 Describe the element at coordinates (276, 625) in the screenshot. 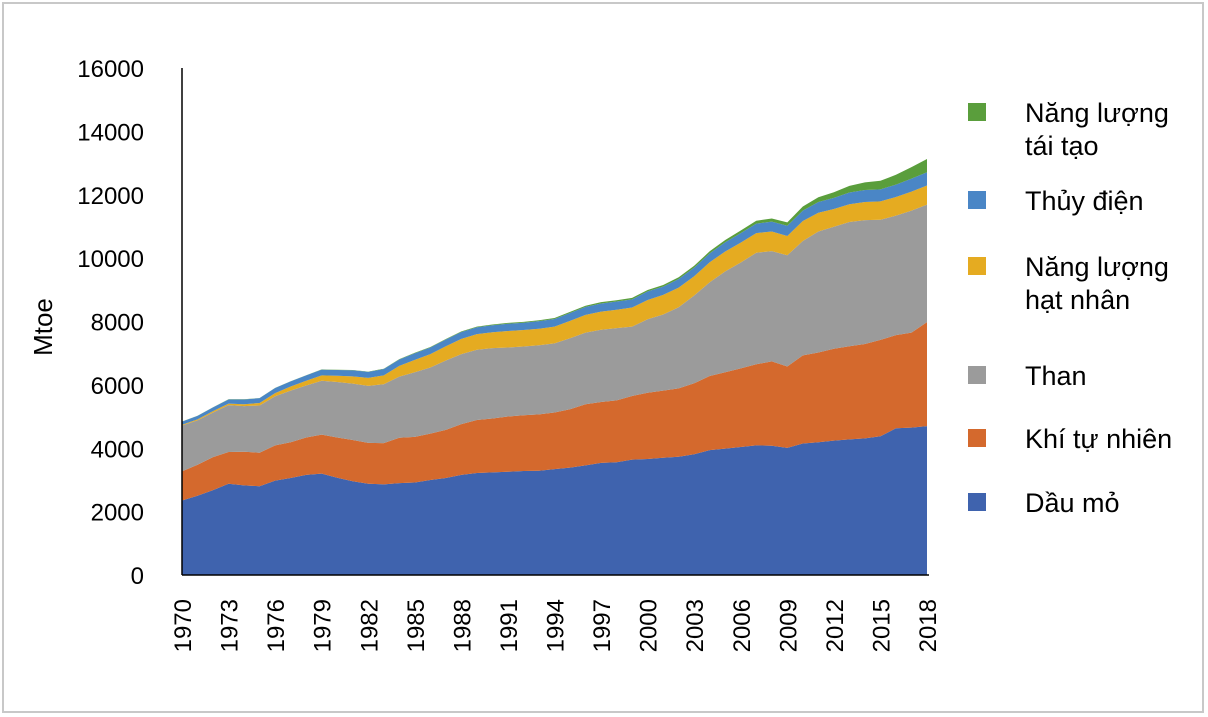

I see `x-tick-label: 1976` at that location.